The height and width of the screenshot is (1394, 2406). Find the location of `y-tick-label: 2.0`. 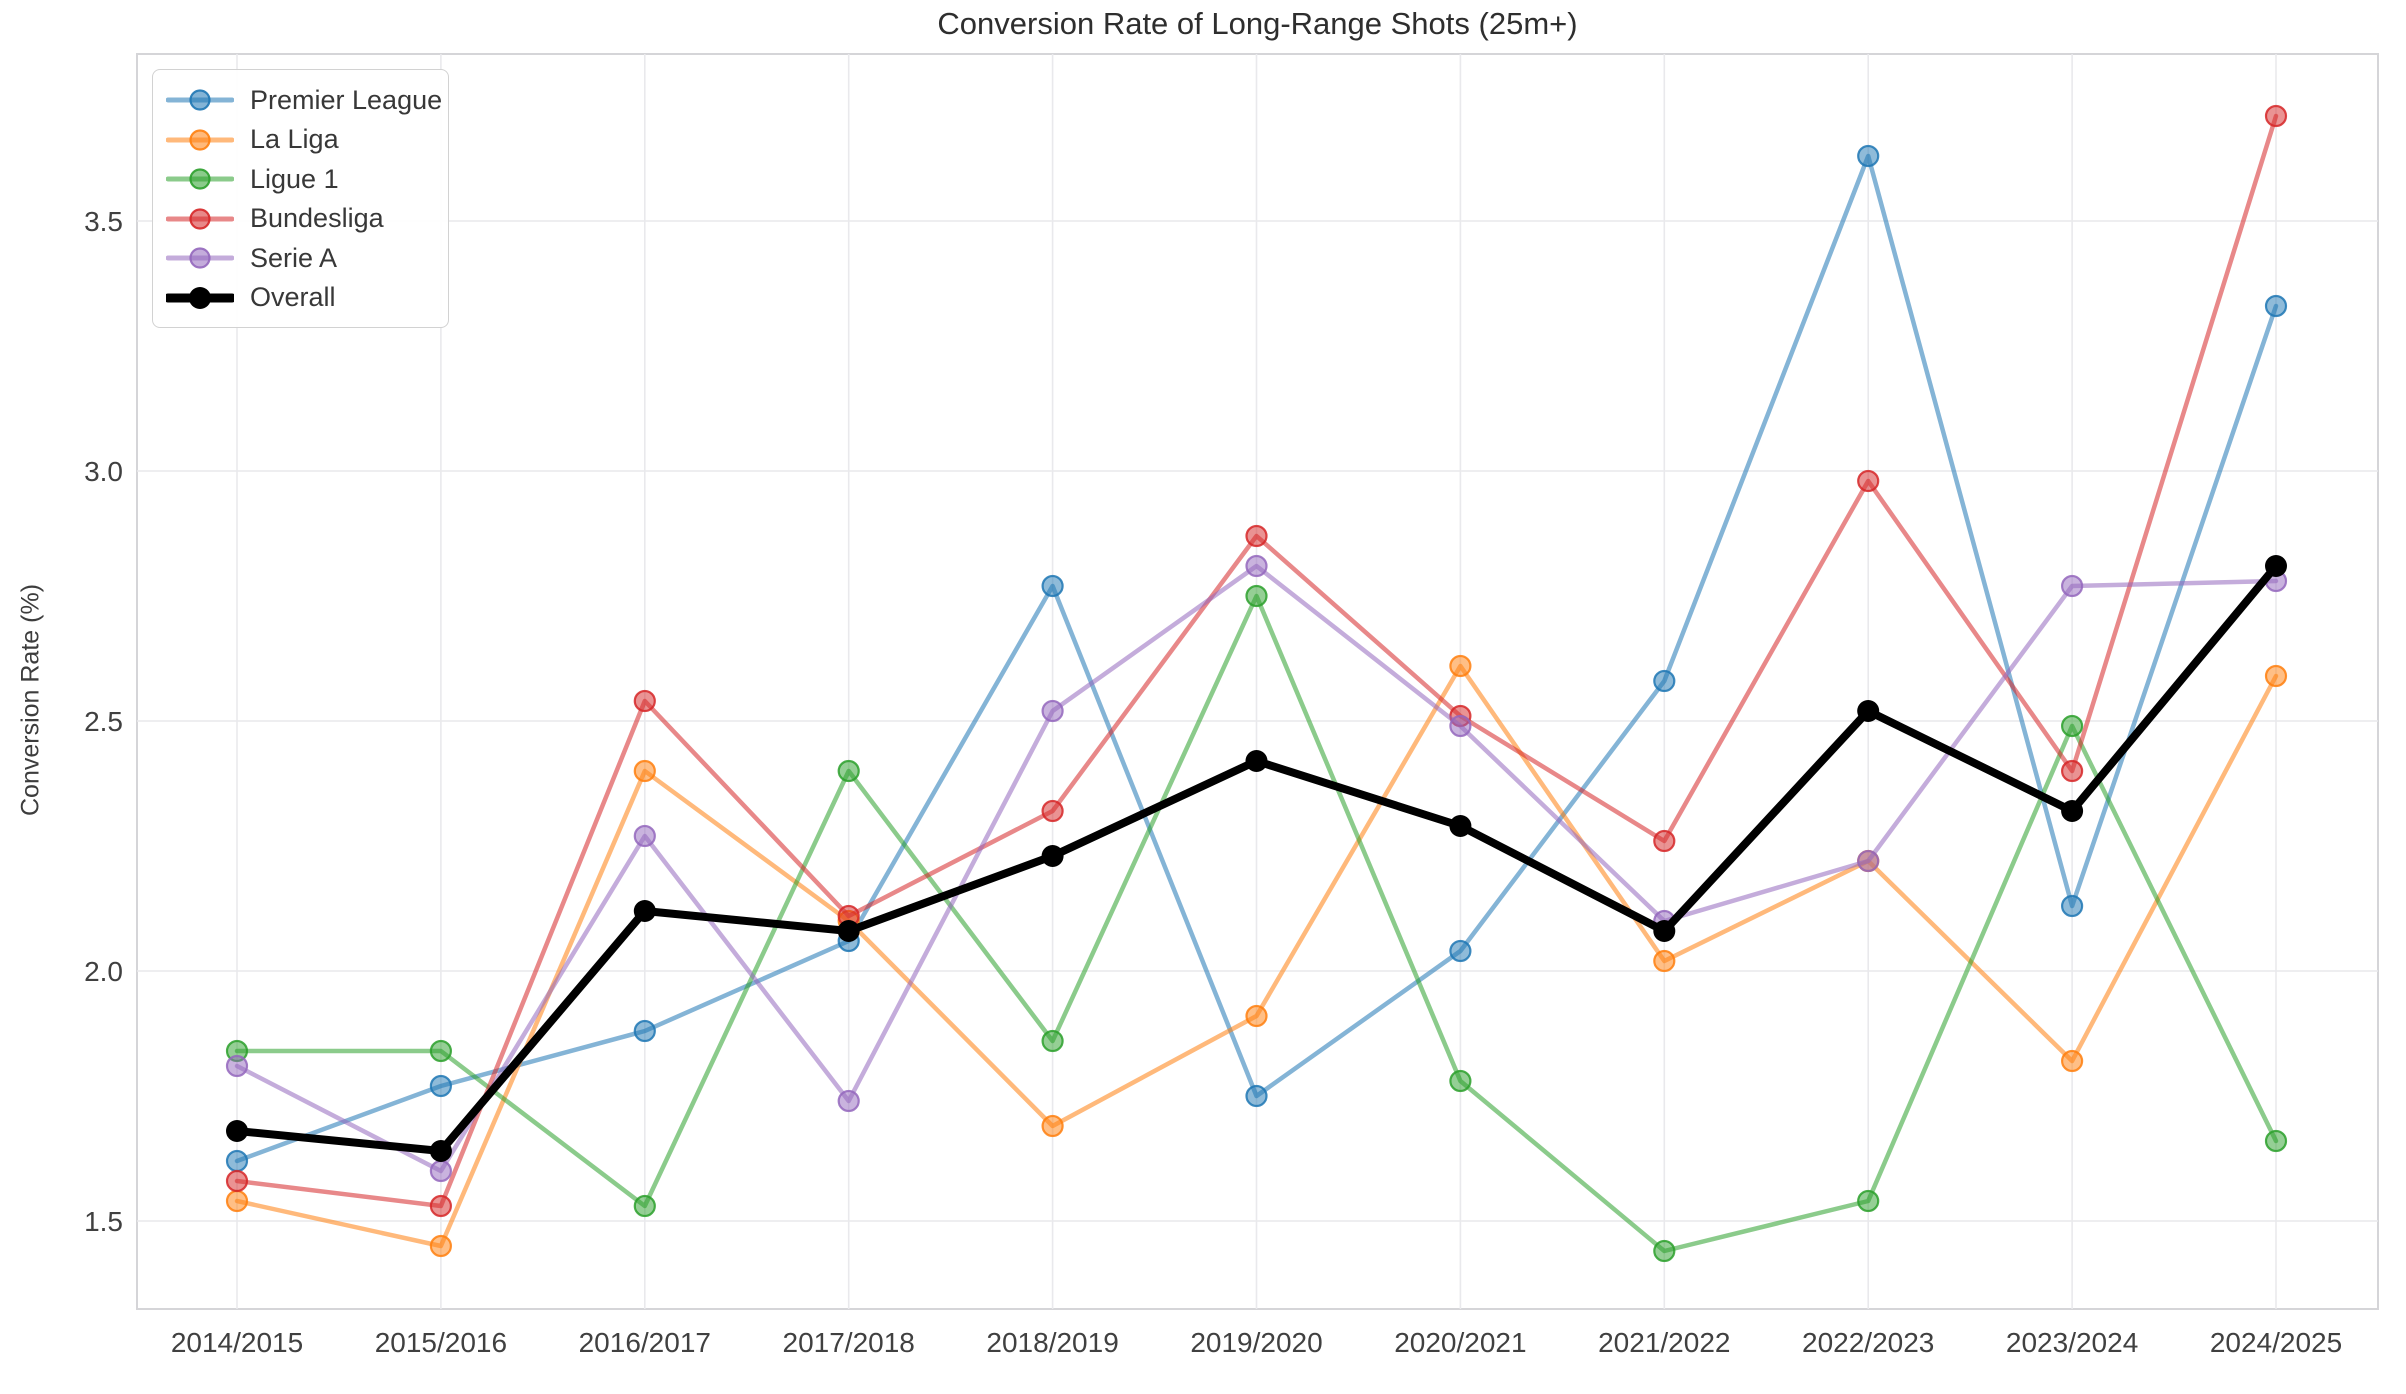

y-tick-label: 2.0 is located at coordinates (103, 971).